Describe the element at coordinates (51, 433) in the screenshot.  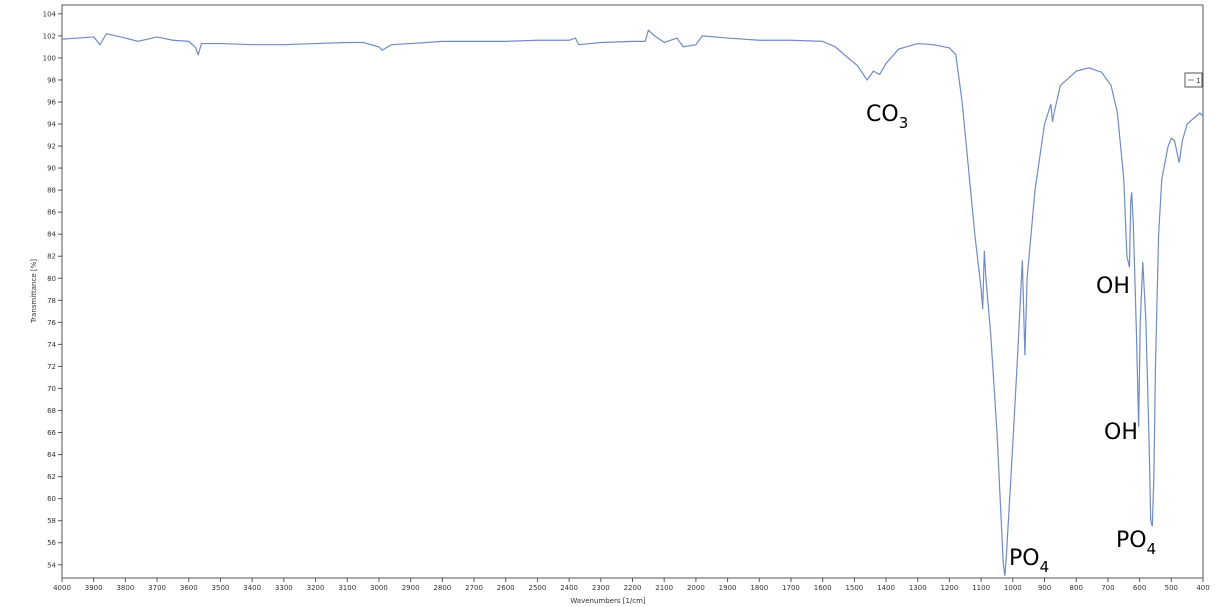
I see `y-tick-label: 66` at that location.